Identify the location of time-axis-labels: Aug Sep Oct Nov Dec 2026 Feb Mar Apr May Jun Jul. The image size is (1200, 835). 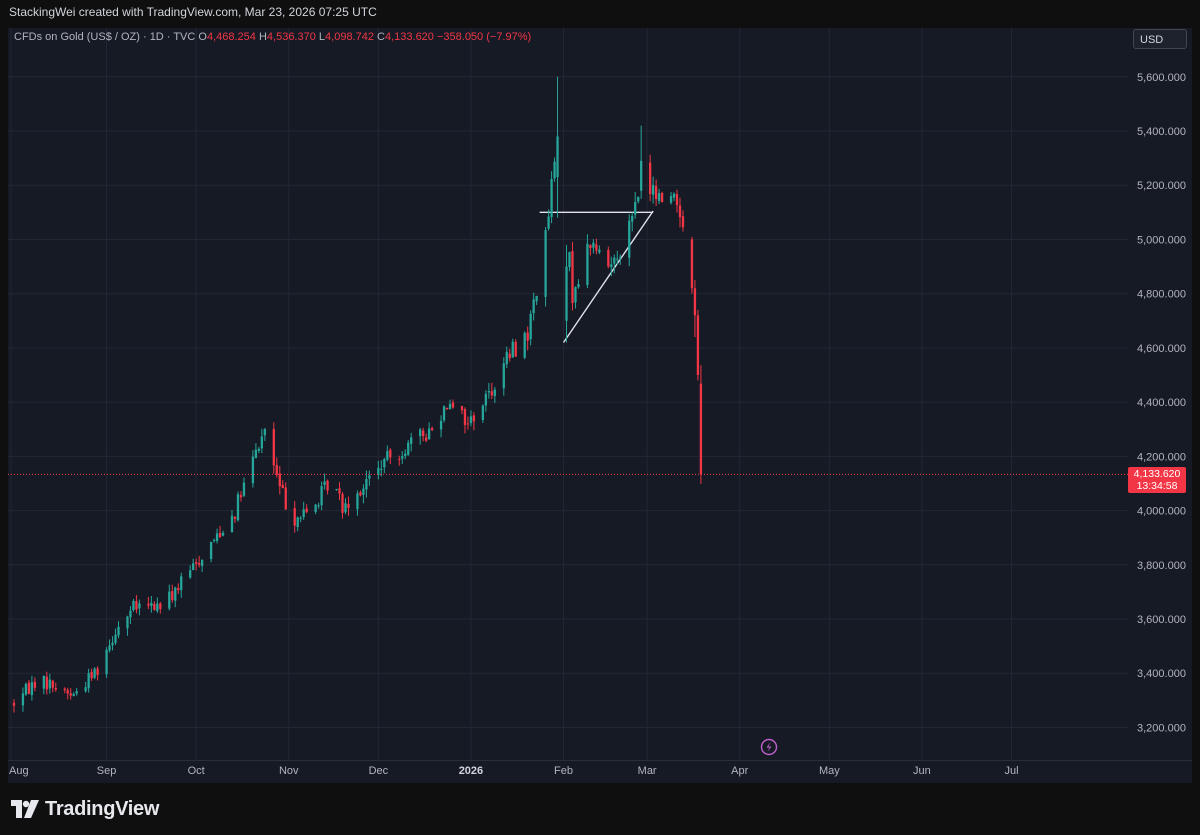
(514, 771).